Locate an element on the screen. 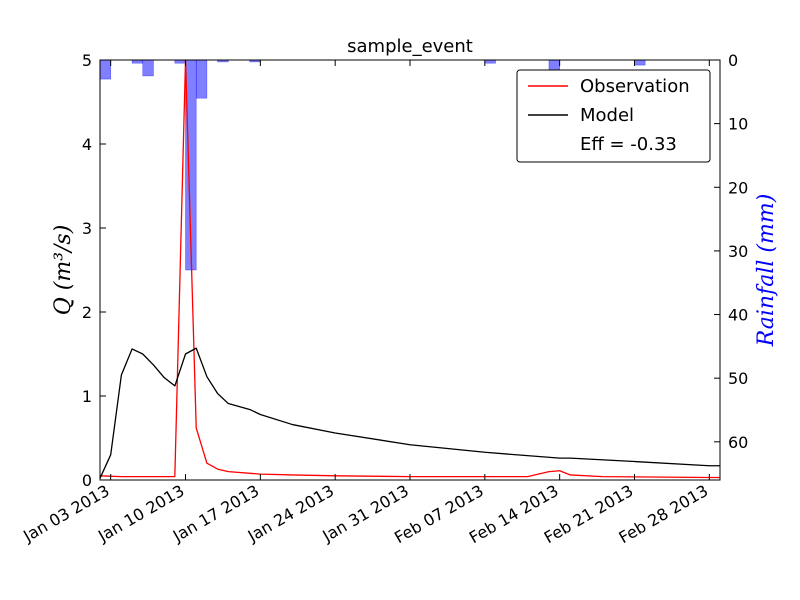  y-tick-label-left: 5 is located at coordinates (87, 60).